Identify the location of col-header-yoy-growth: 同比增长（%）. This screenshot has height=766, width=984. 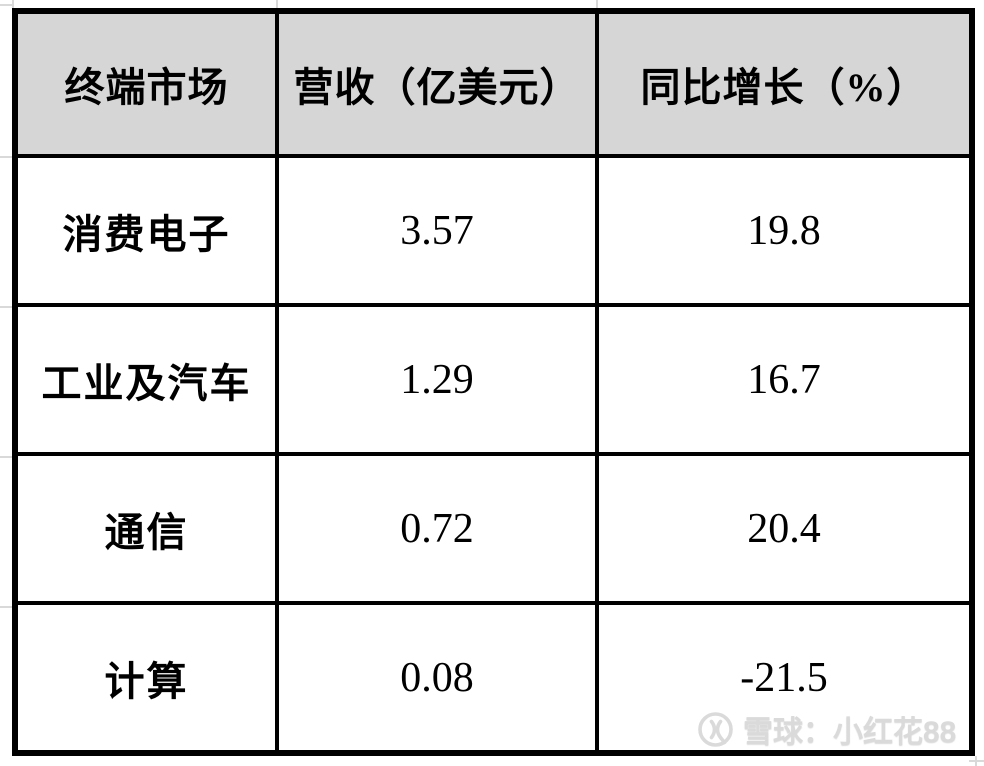
(784, 83).